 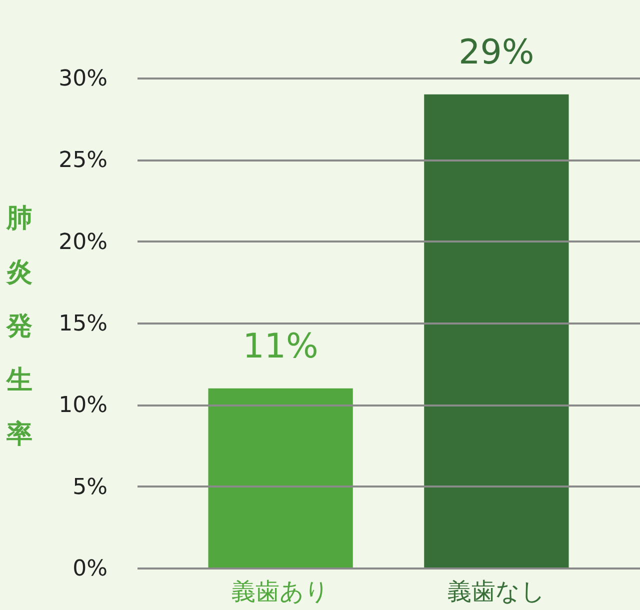 What do you see at coordinates (90, 569) in the screenshot?
I see `y-tick-label: 0%` at bounding box center [90, 569].